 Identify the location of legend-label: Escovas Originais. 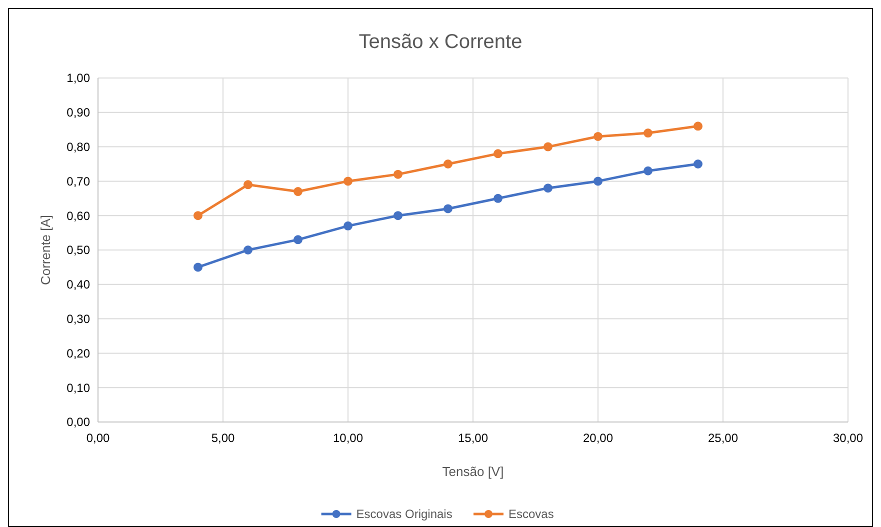
(404, 514).